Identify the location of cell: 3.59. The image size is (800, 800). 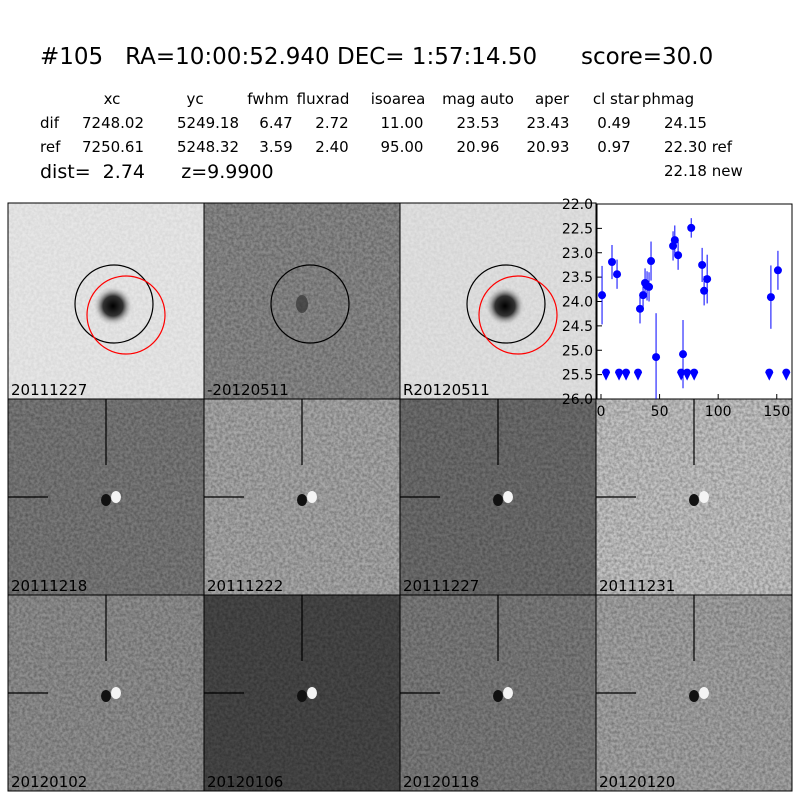
(275, 147).